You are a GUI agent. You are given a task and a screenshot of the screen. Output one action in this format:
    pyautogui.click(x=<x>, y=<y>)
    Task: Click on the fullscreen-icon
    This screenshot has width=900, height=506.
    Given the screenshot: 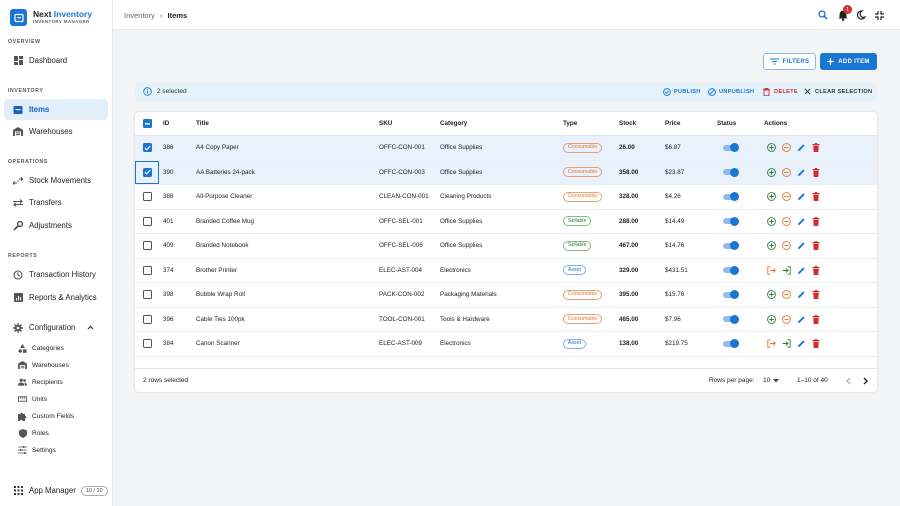 What is the action you would take?
    pyautogui.click(x=879, y=15)
    